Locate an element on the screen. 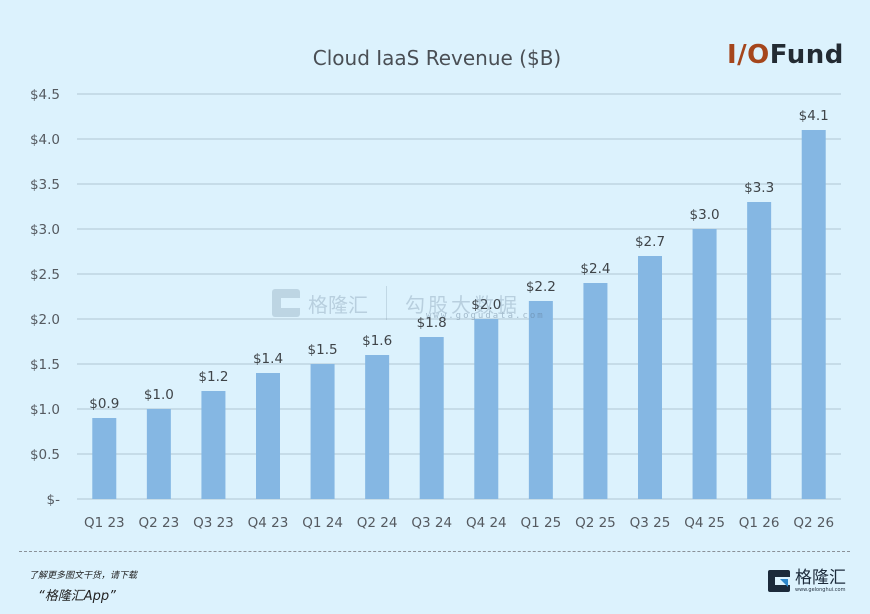  x-tick-label: Q2 23 is located at coordinates (159, 523).